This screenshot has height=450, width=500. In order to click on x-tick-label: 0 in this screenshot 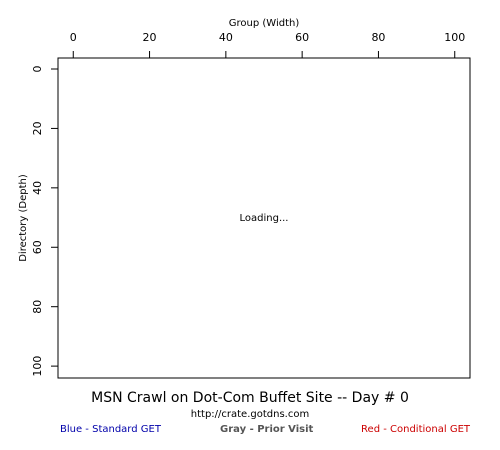, I will do `click(73, 37)`.